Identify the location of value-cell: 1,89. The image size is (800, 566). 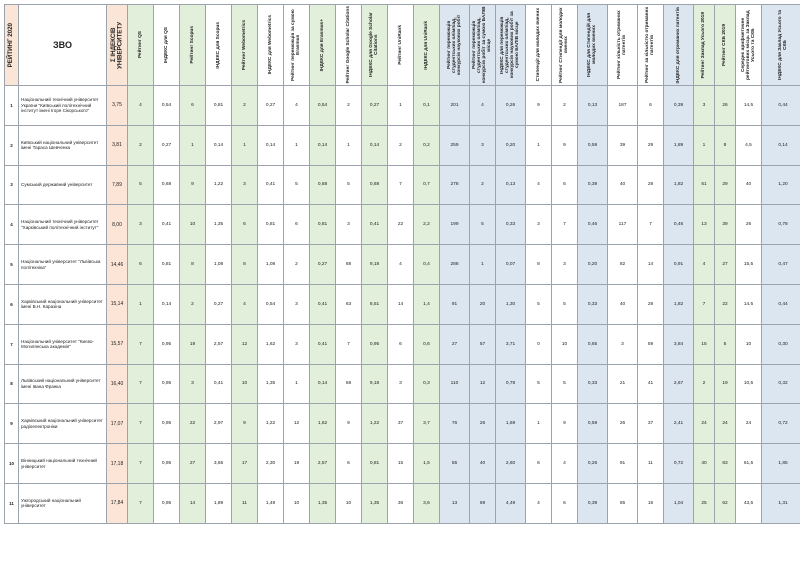
(218, 503).